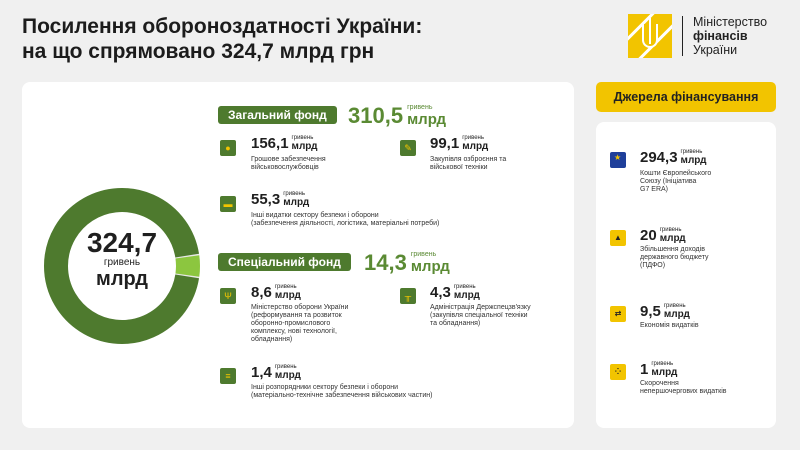  Describe the element at coordinates (430, 266) in the screenshot. I see `special-fund-unit-big: млрд` at that location.